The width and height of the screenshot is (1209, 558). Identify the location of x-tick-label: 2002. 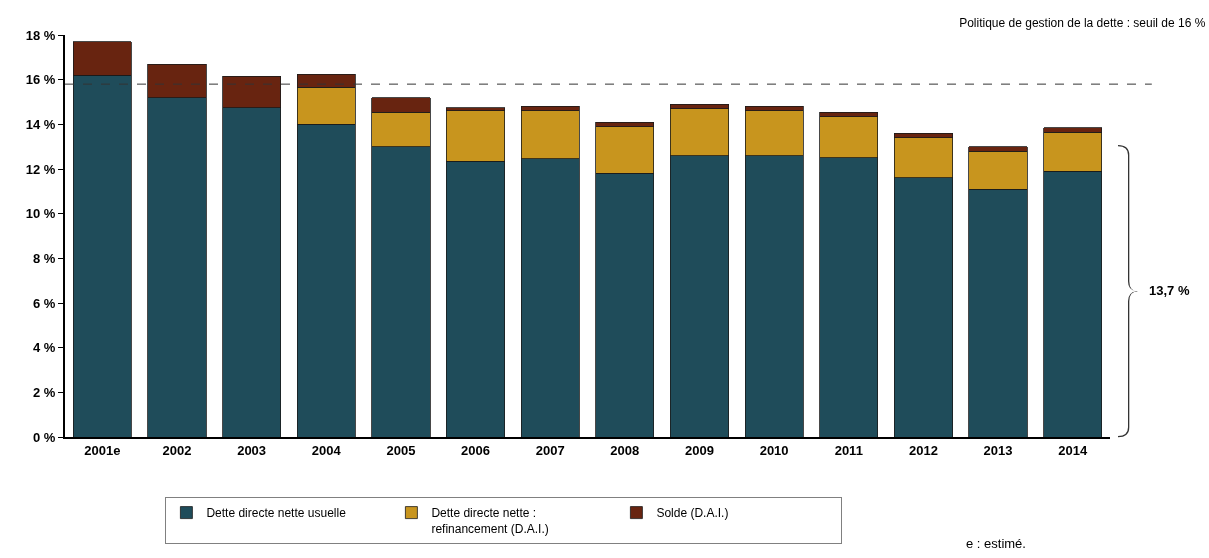
(177, 450).